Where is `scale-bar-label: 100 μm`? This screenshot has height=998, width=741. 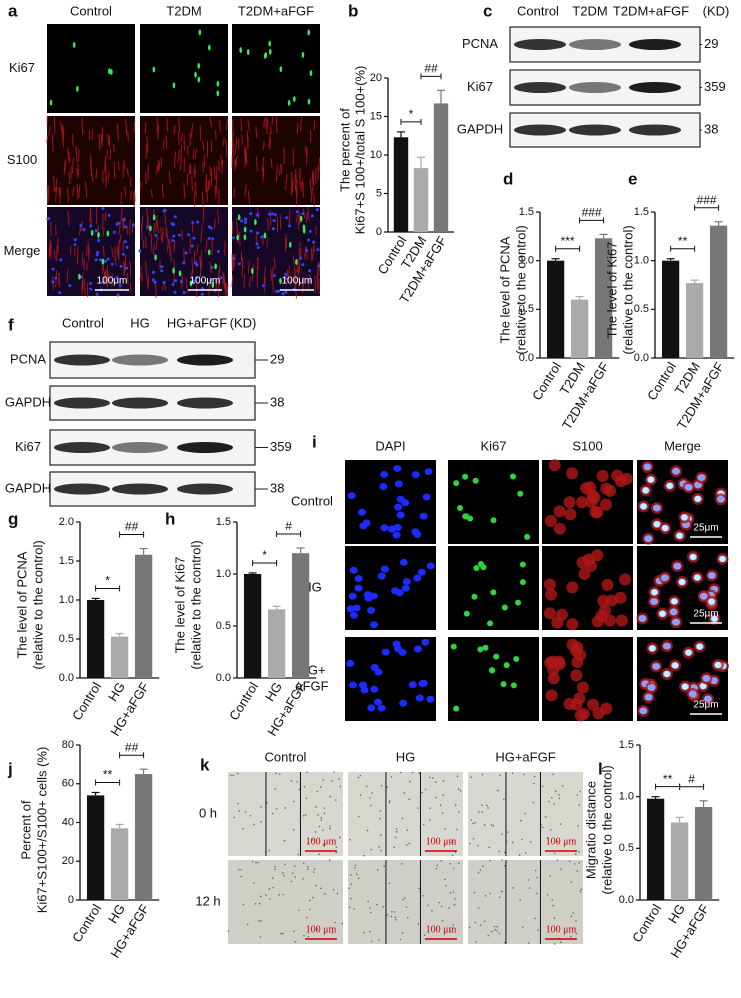
scale-bar-label: 100 μm is located at coordinates (321, 929).